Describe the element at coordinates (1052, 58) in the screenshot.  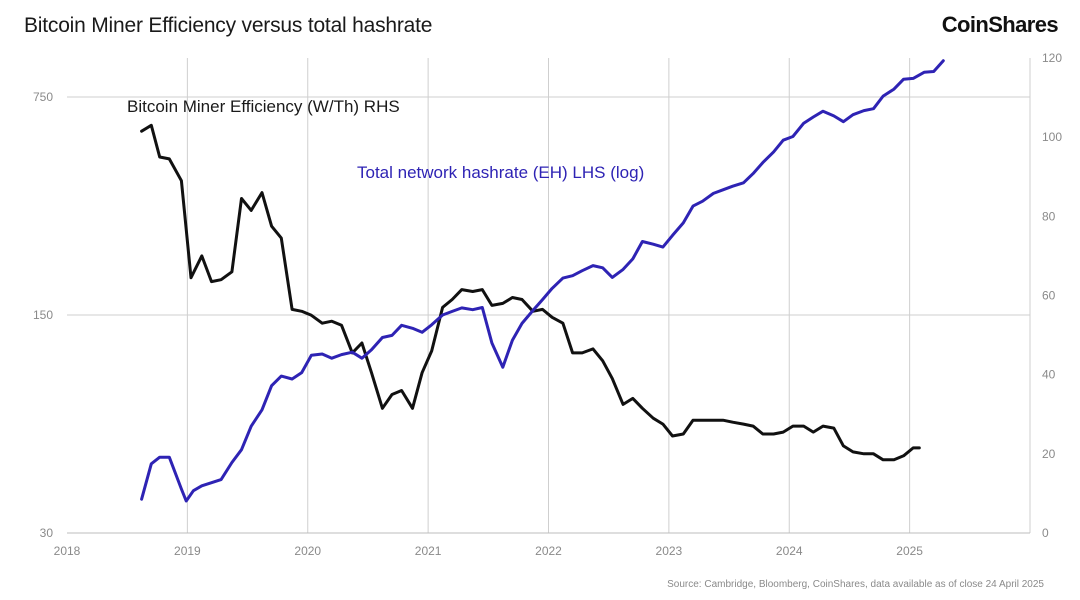
I see `right-tick-label-120: 120` at that location.